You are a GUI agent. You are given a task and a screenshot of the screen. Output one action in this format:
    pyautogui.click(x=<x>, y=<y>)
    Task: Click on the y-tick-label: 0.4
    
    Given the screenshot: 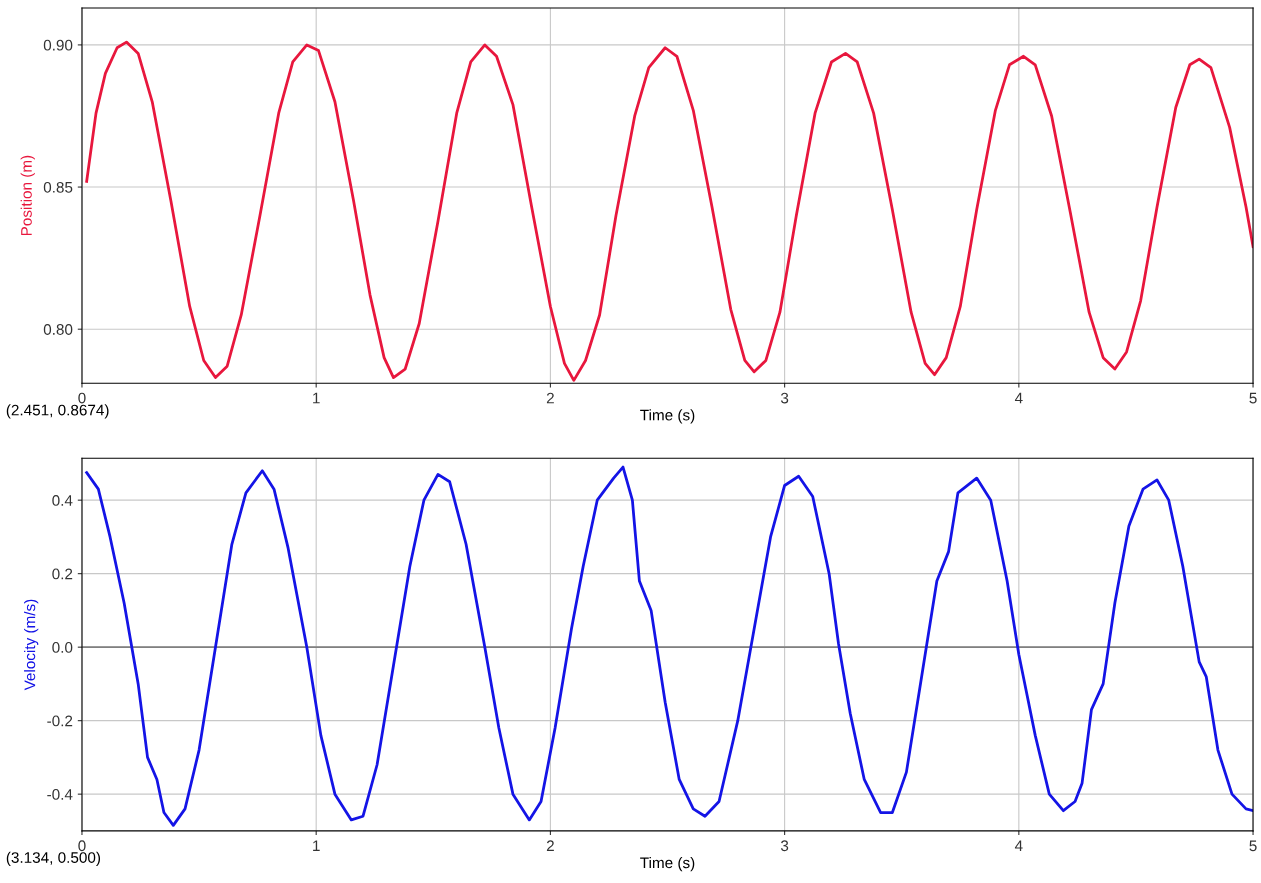 What is the action you would take?
    pyautogui.click(x=62, y=500)
    